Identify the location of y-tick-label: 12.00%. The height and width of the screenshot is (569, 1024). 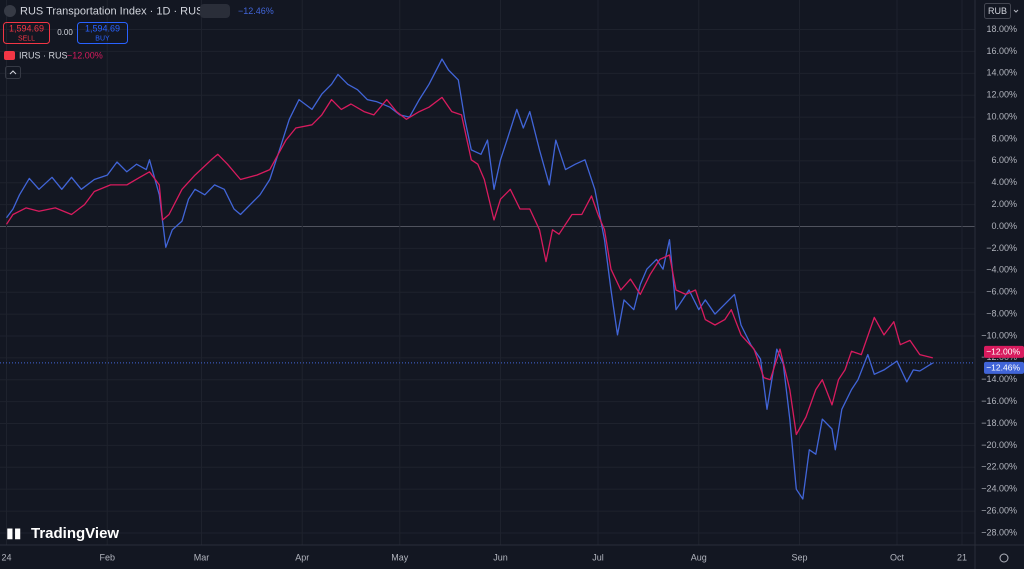
(1001, 95).